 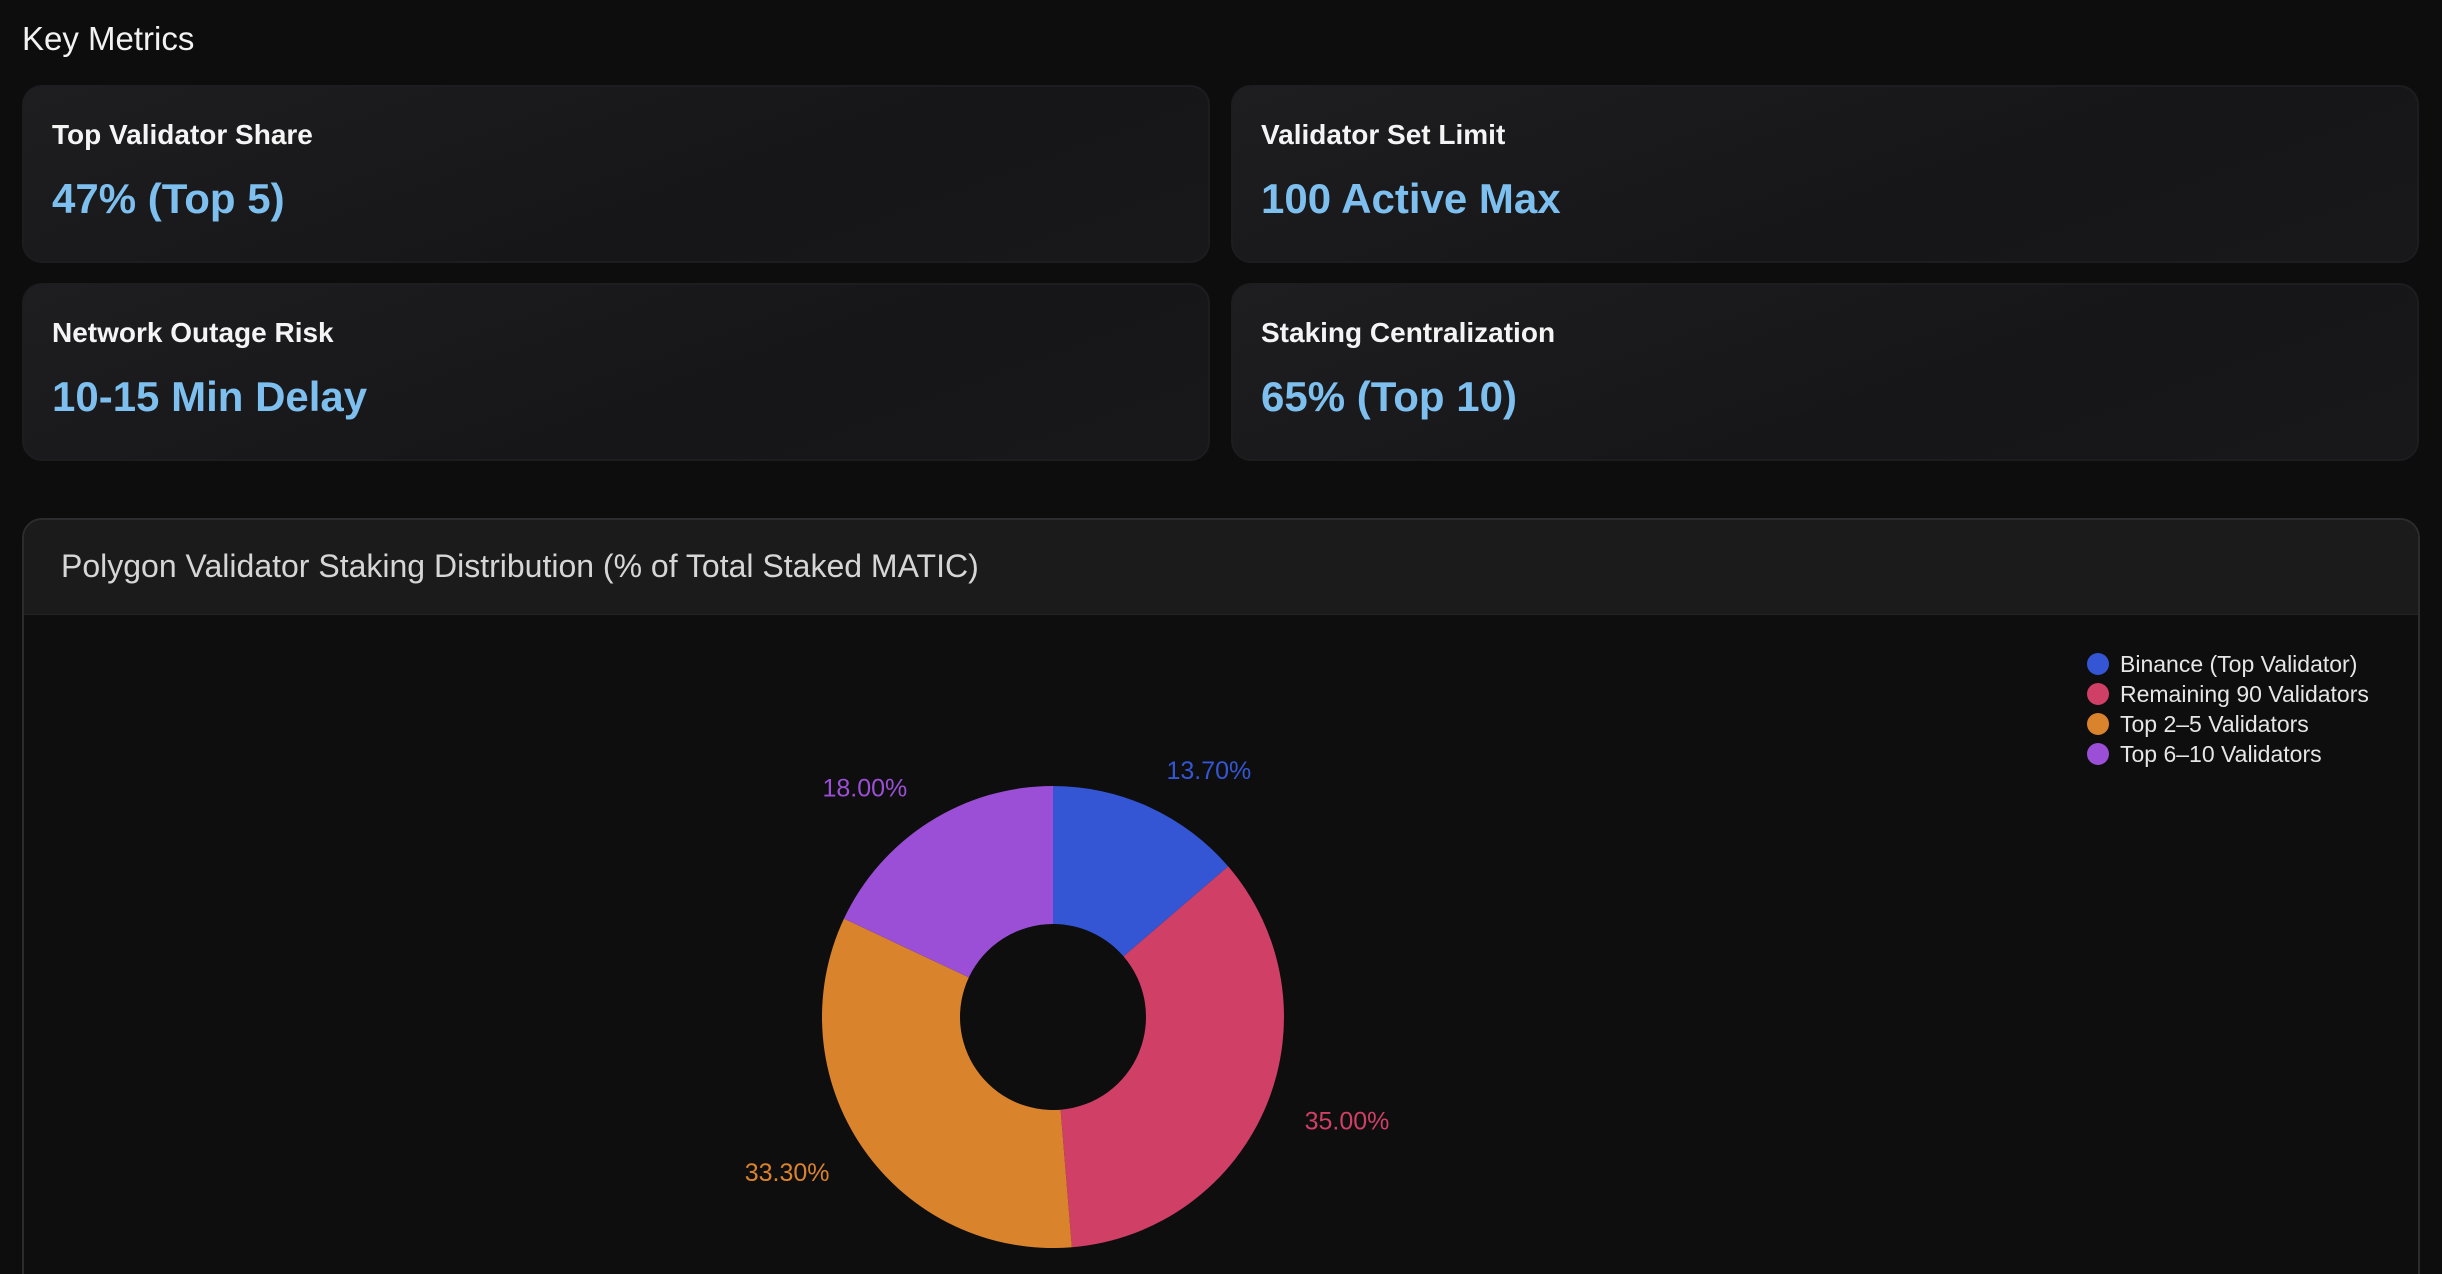 What do you see at coordinates (2244, 694) in the screenshot?
I see `legend-label: Remaining 90 Validators` at bounding box center [2244, 694].